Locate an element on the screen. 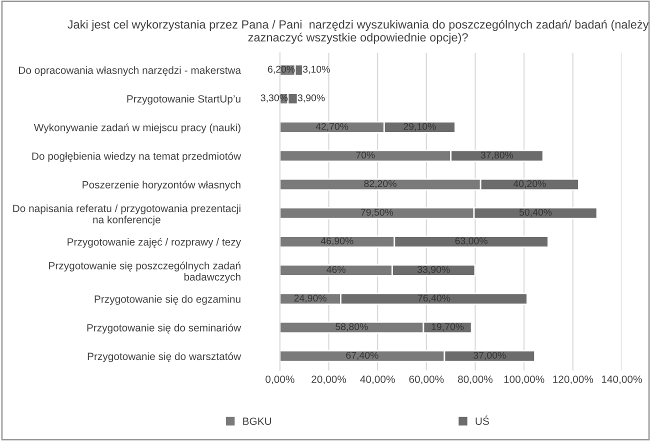 Image resolution: width=651 pixels, height=441 pixels. data-label: 50,40% is located at coordinates (535, 212).